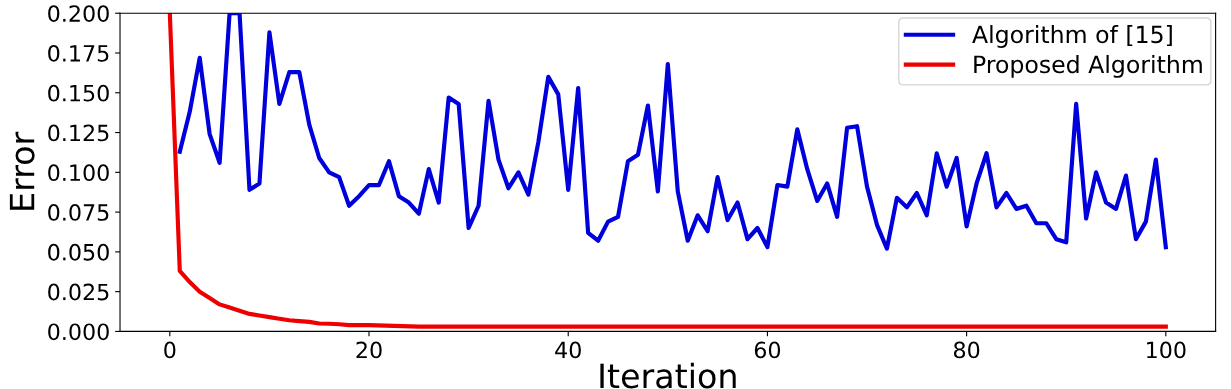 The height and width of the screenshot is (389, 1231). I want to click on y-tick-label: 0.025, so click(78, 292).